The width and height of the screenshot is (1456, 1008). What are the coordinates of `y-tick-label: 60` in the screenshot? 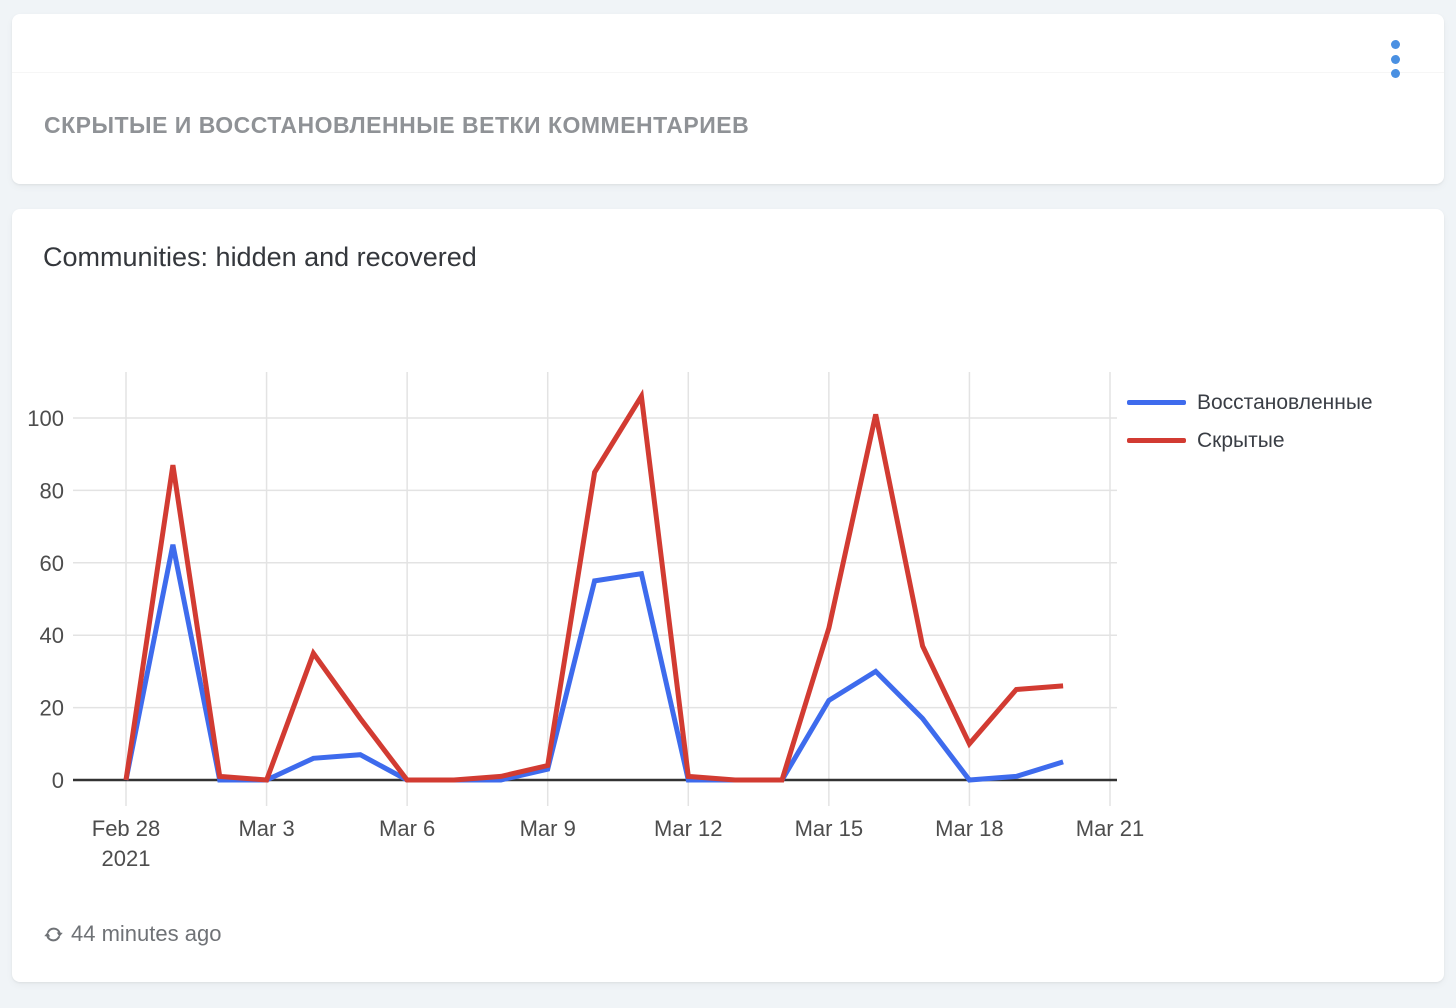 It's located at (52, 563).